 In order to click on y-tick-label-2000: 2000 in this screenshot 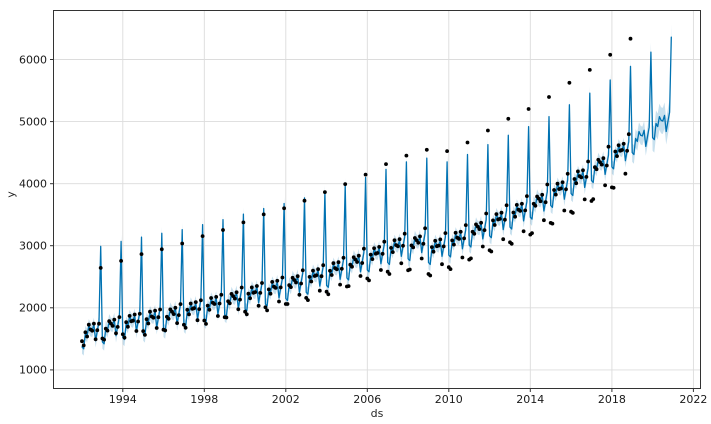, I will do `click(33, 308)`.